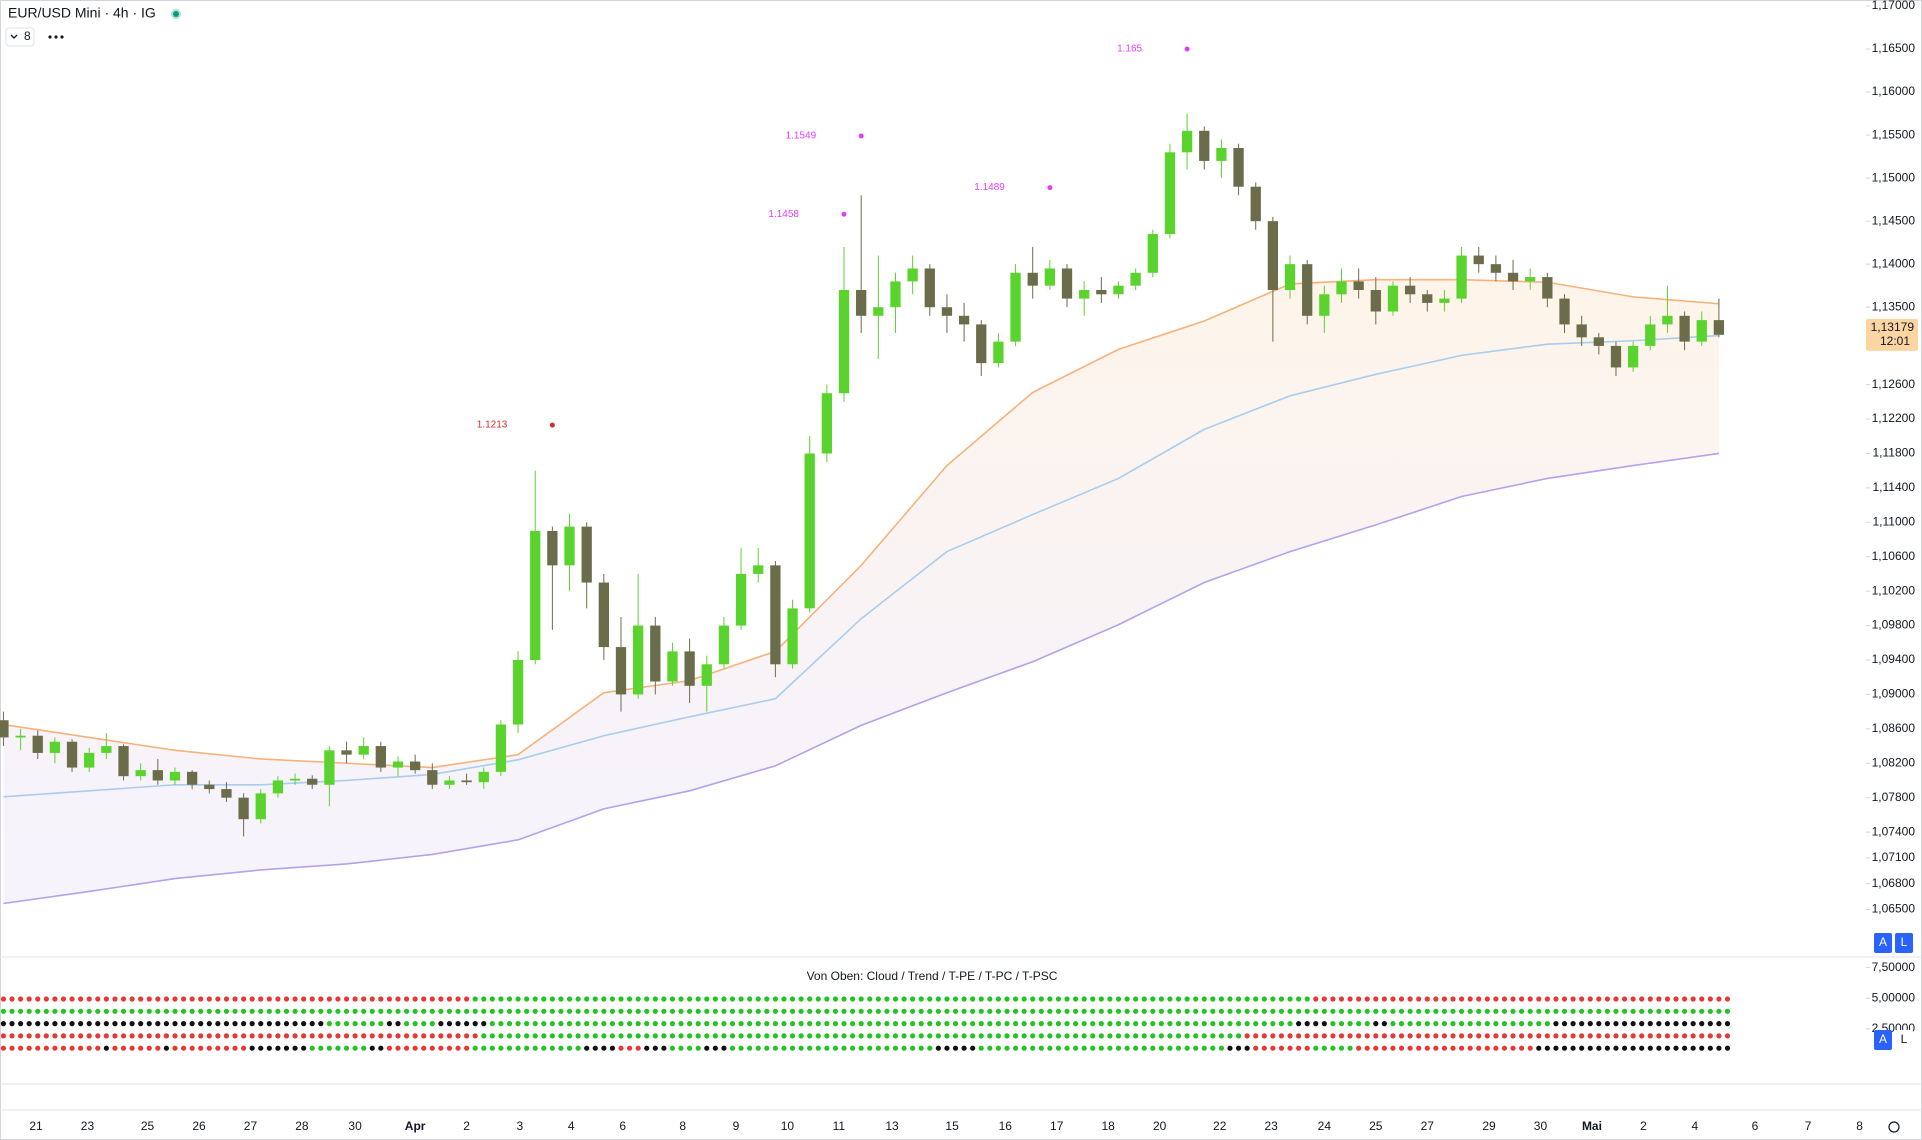 The width and height of the screenshot is (1922, 1140). I want to click on more-dot, so click(50, 37).